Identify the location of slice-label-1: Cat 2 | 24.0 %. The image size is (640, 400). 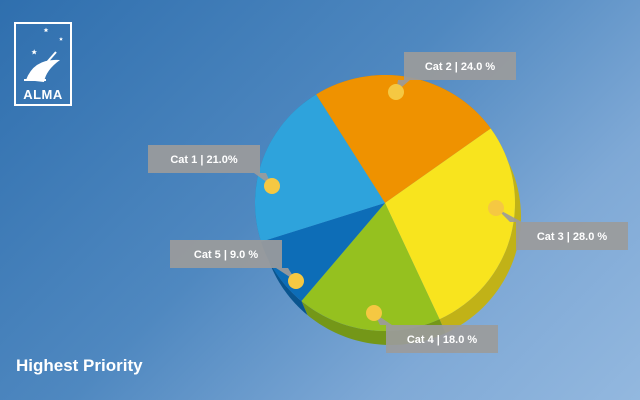
(460, 67).